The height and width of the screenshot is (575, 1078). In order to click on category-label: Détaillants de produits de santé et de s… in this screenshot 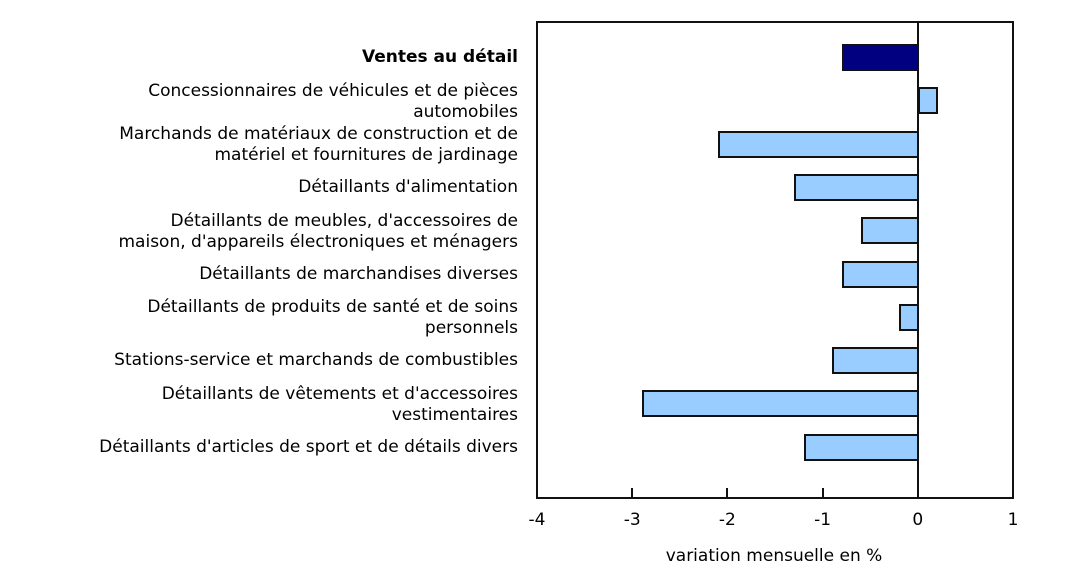, I will do `click(332, 318)`.